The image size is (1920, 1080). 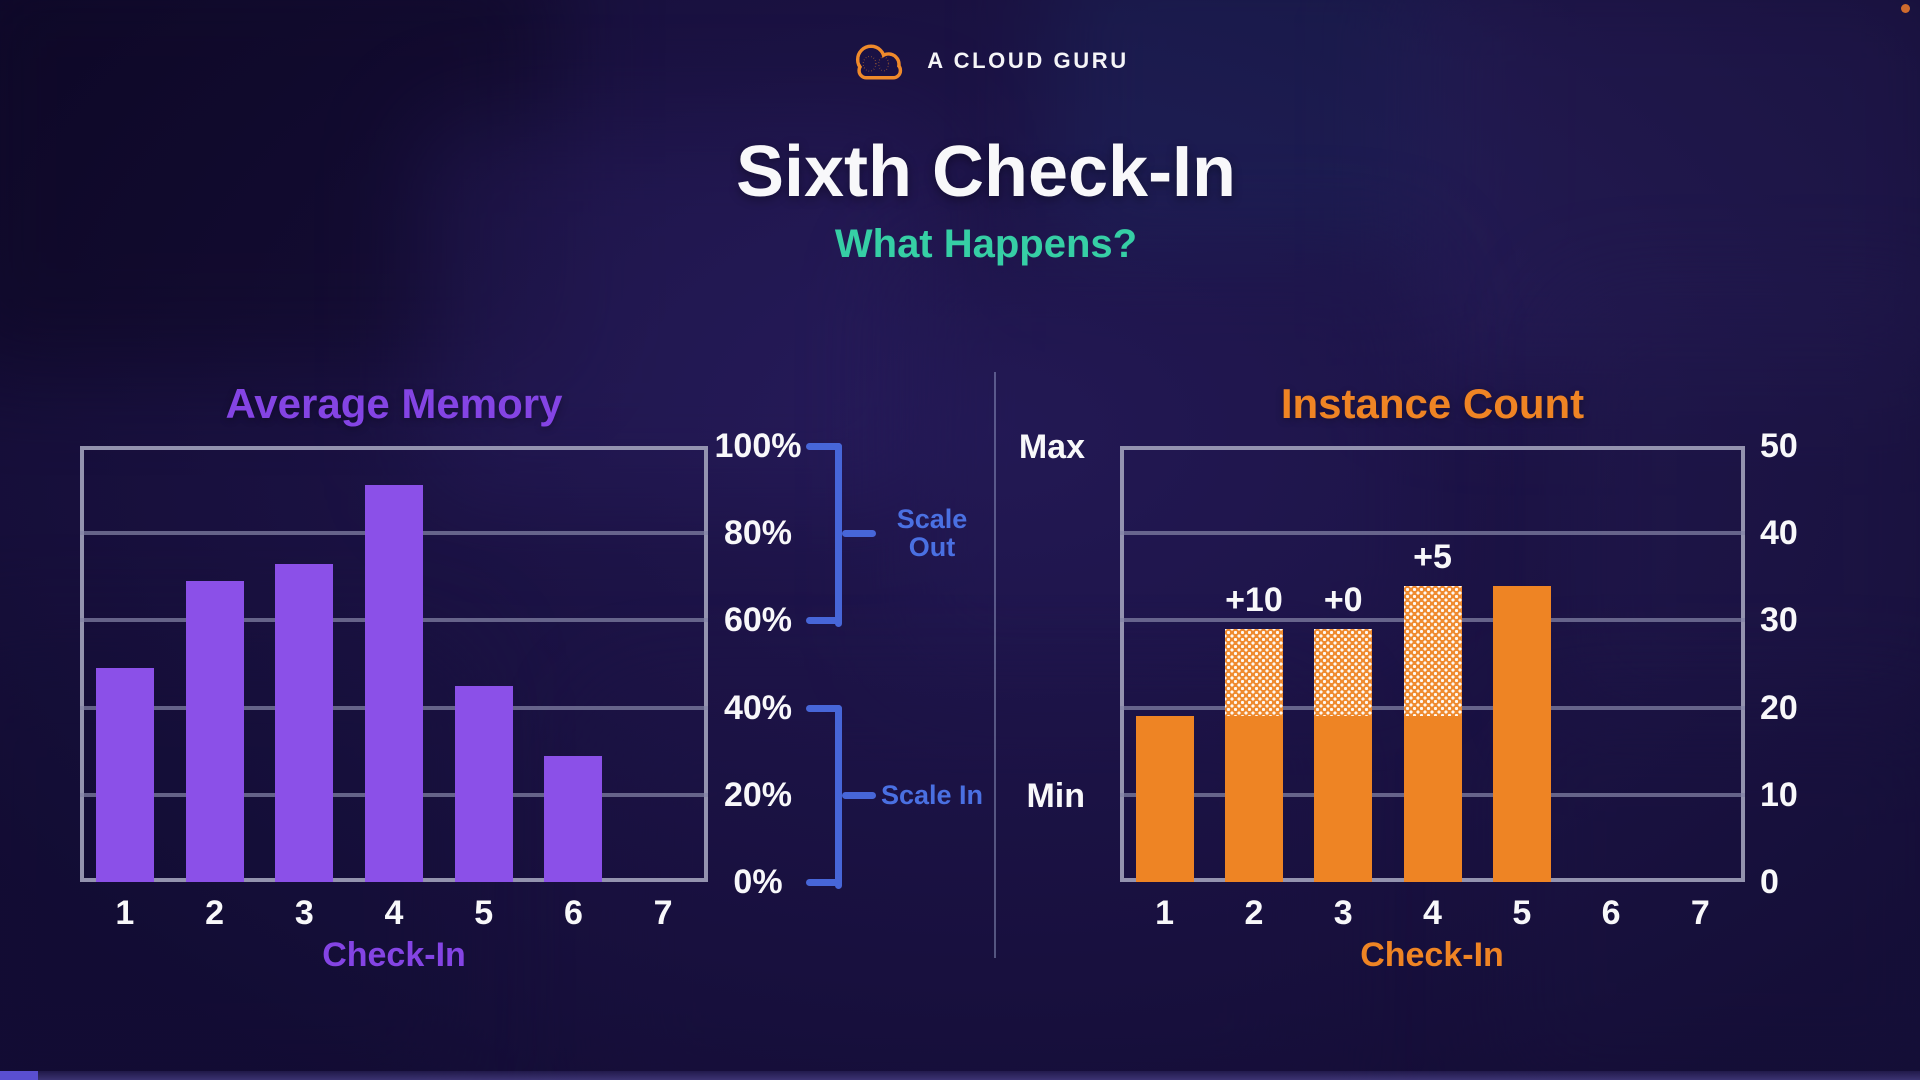 I want to click on gridline, so click(x=1432, y=533).